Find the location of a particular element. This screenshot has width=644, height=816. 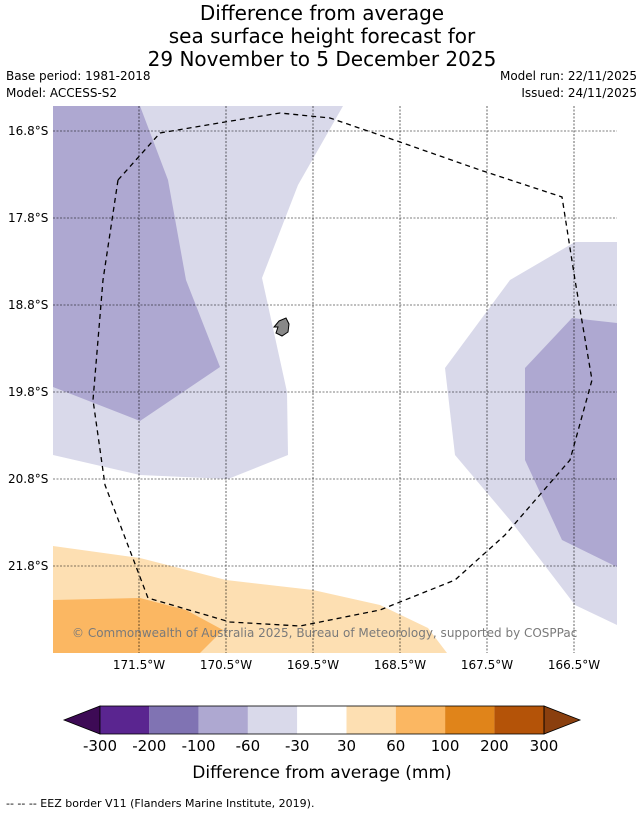

title-line-3: 29 November to 5 December 2025 is located at coordinates (322, 59).